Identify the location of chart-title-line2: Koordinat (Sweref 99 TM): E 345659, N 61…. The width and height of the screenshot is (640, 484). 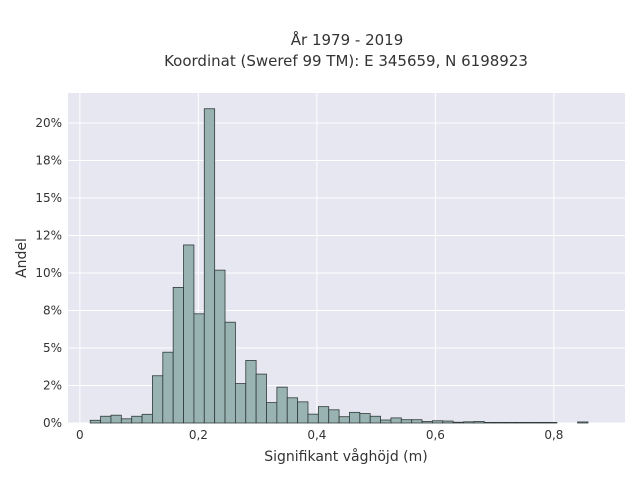
(346, 61).